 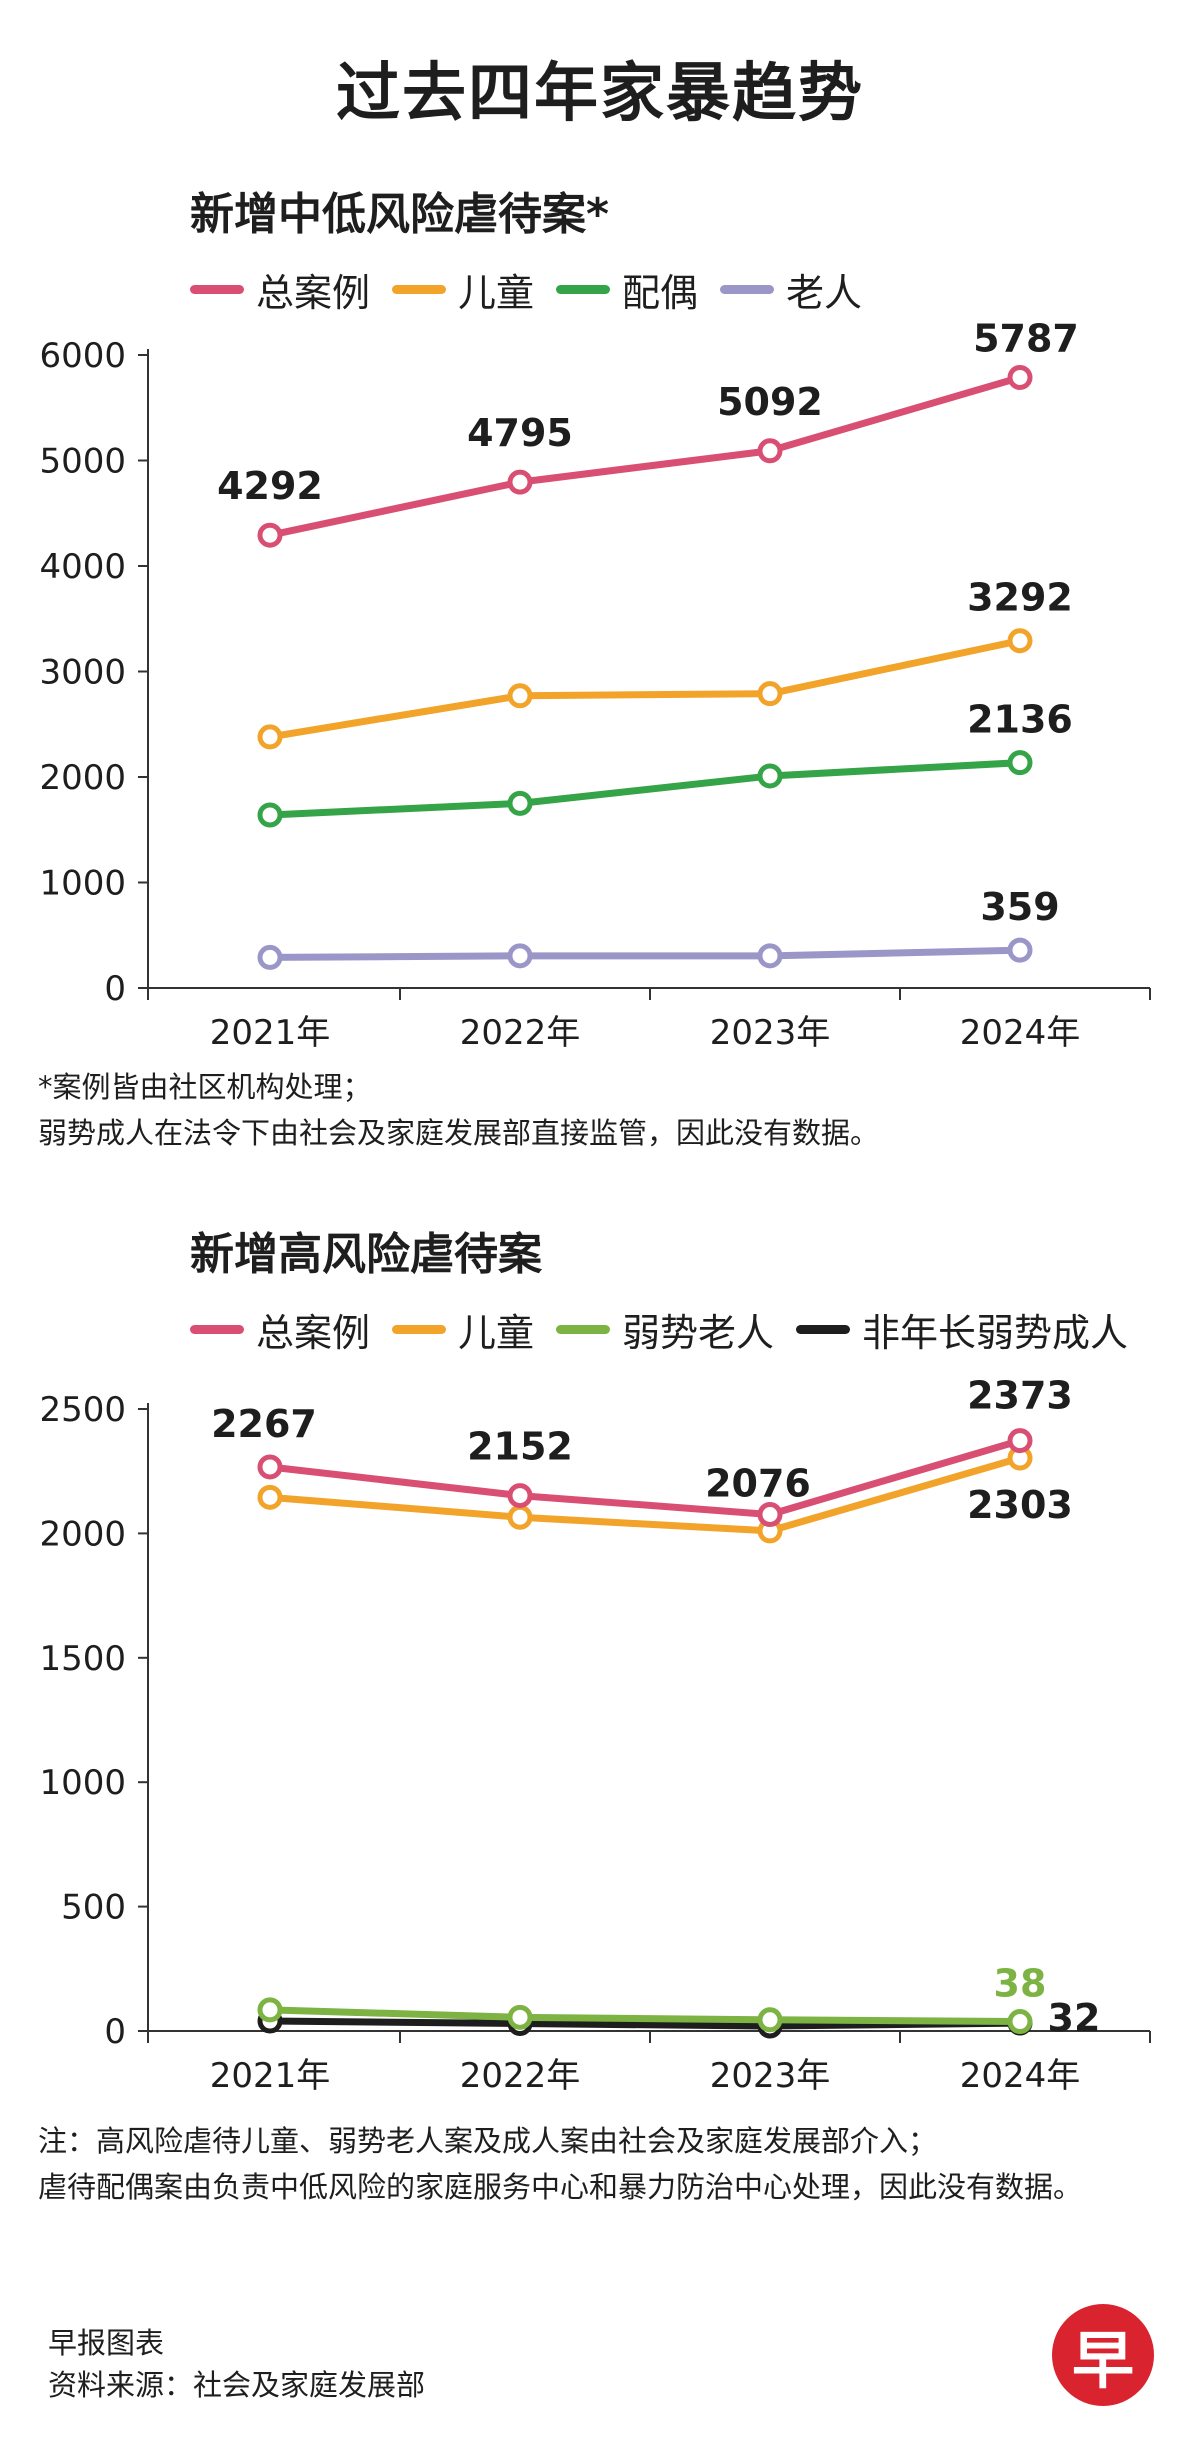 What do you see at coordinates (665, 1329) in the screenshot?
I see `legend2-item-vulnerable-elderly: 弱势老人` at bounding box center [665, 1329].